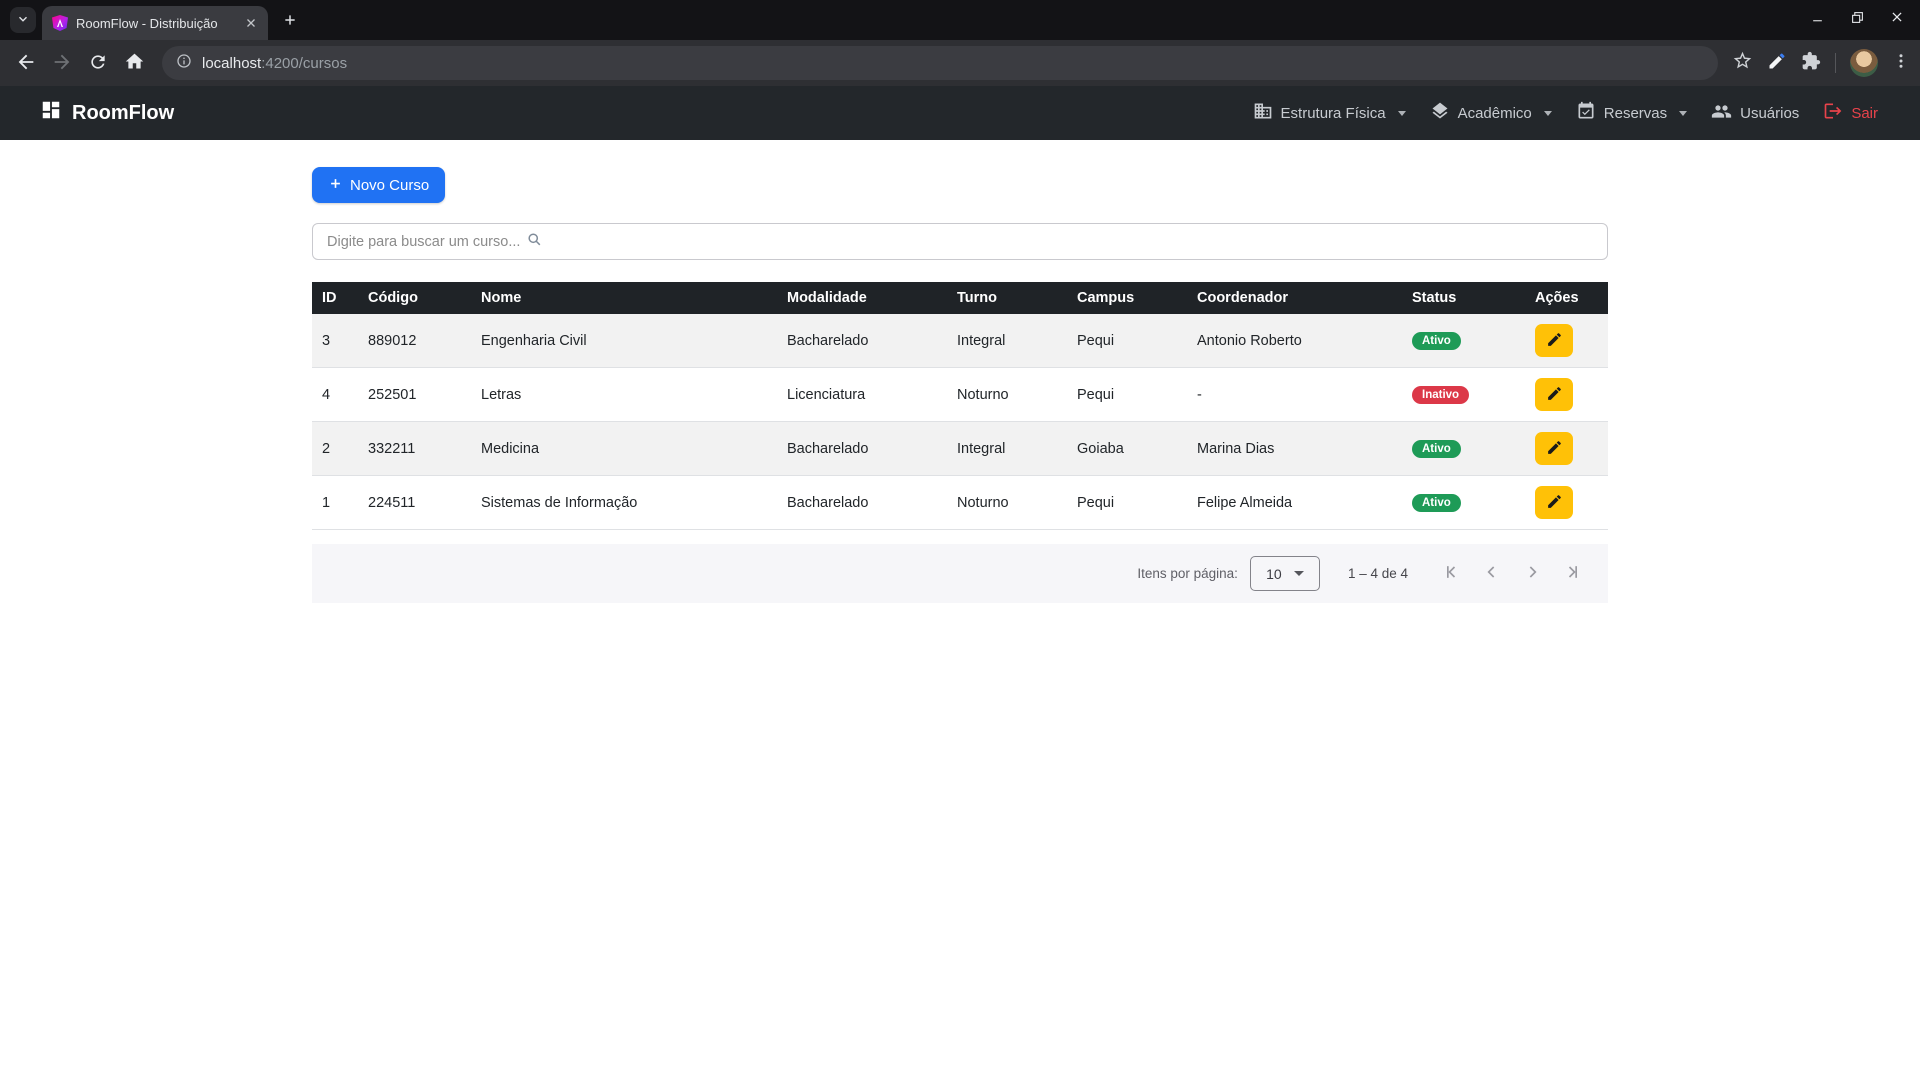 Image resolution: width=1920 pixels, height=1080 pixels. I want to click on chevron-left-icon, so click(1492, 573).